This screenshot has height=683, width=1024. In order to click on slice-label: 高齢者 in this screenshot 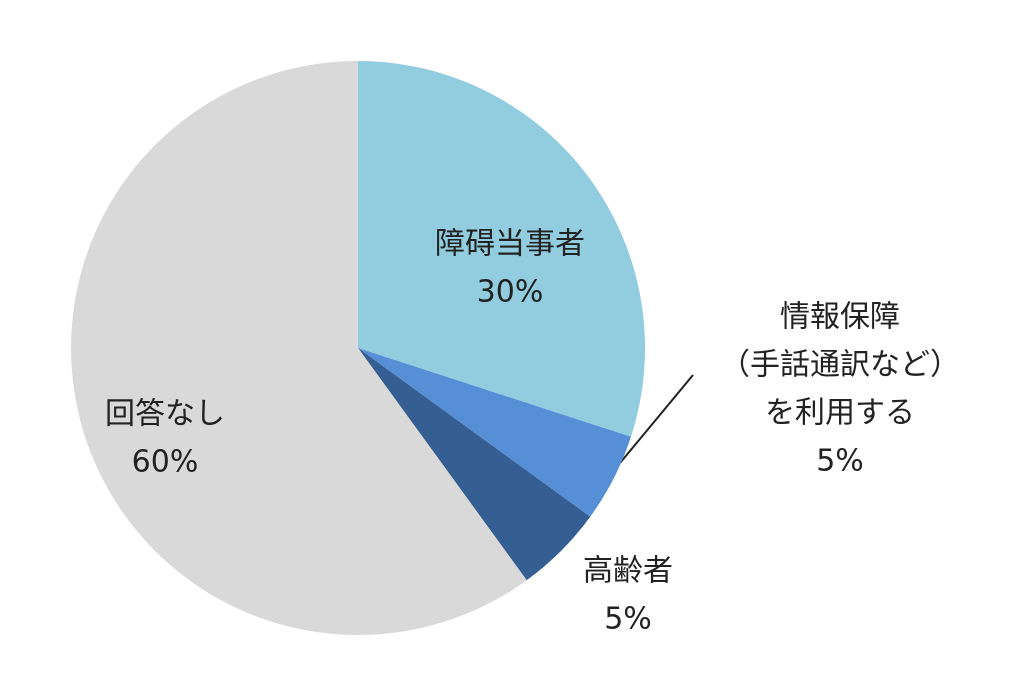, I will do `click(628, 571)`.